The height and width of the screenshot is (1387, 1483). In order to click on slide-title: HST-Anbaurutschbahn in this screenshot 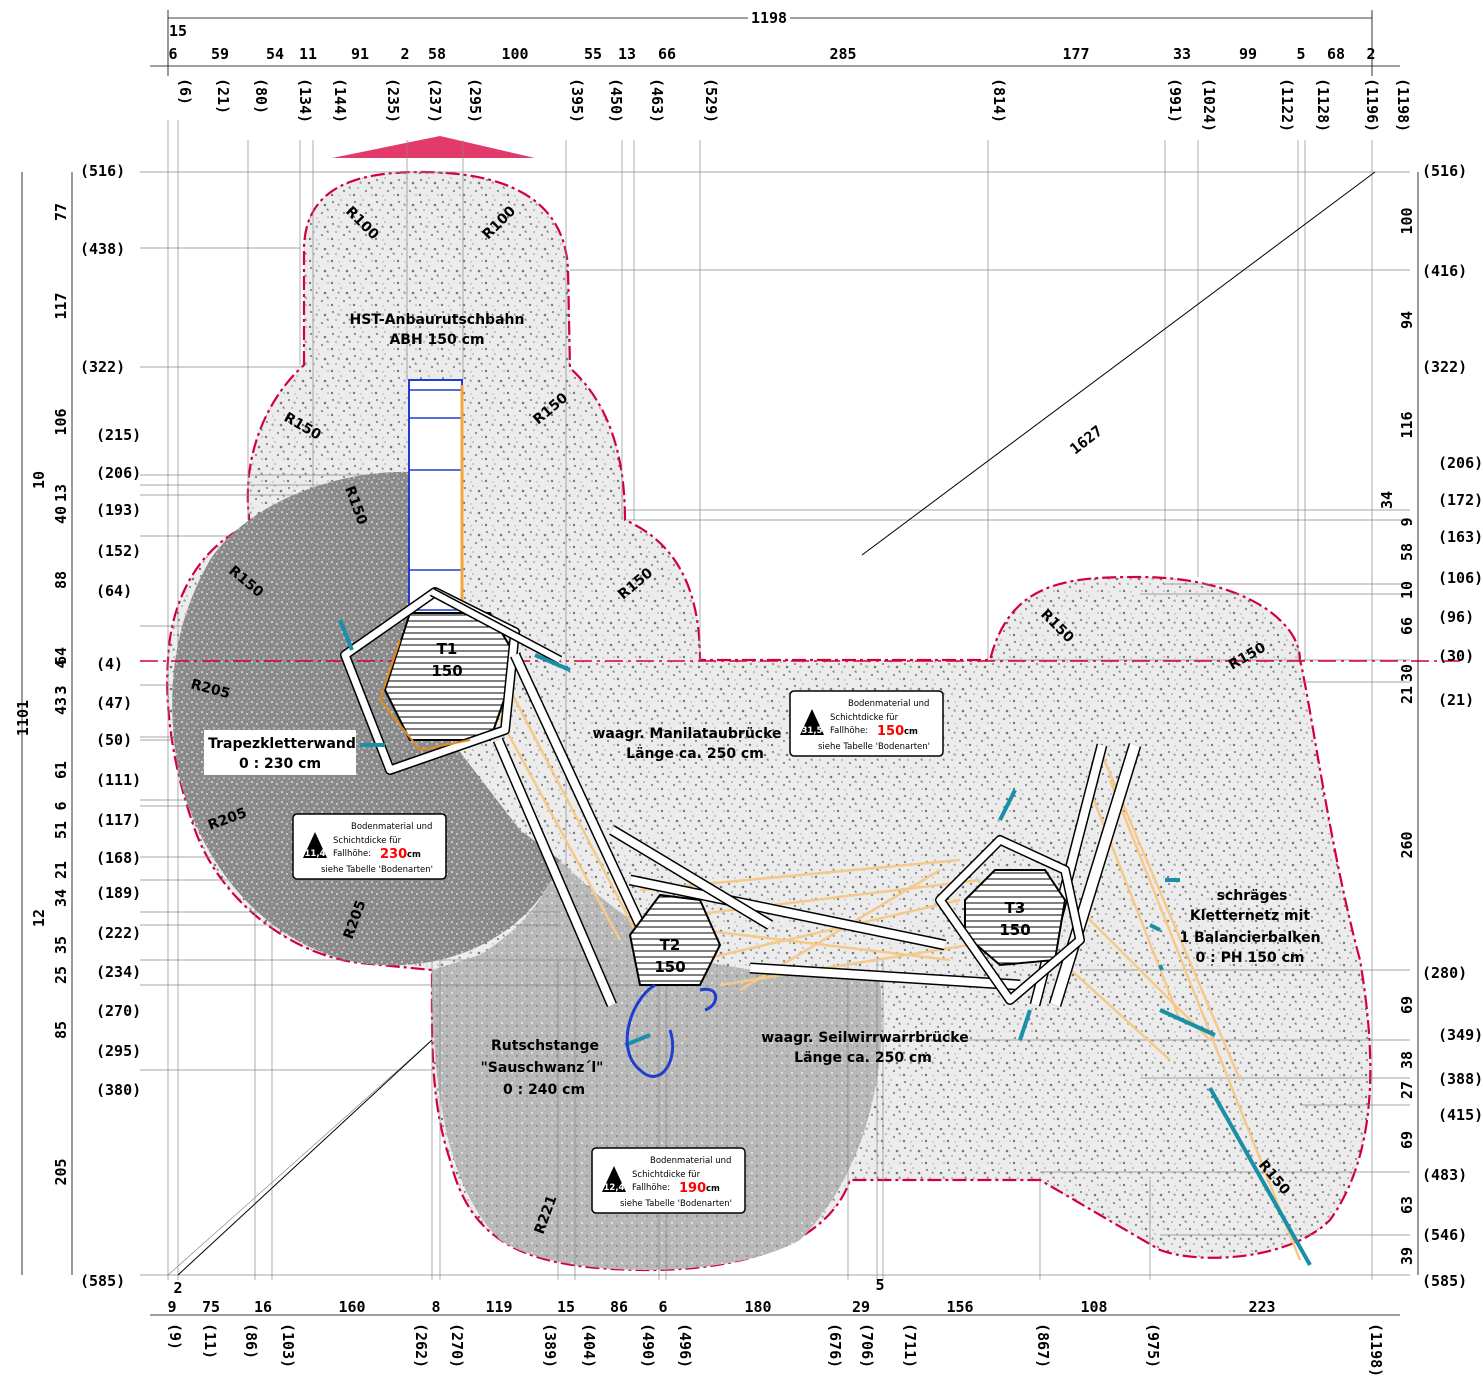, I will do `click(437, 320)`.